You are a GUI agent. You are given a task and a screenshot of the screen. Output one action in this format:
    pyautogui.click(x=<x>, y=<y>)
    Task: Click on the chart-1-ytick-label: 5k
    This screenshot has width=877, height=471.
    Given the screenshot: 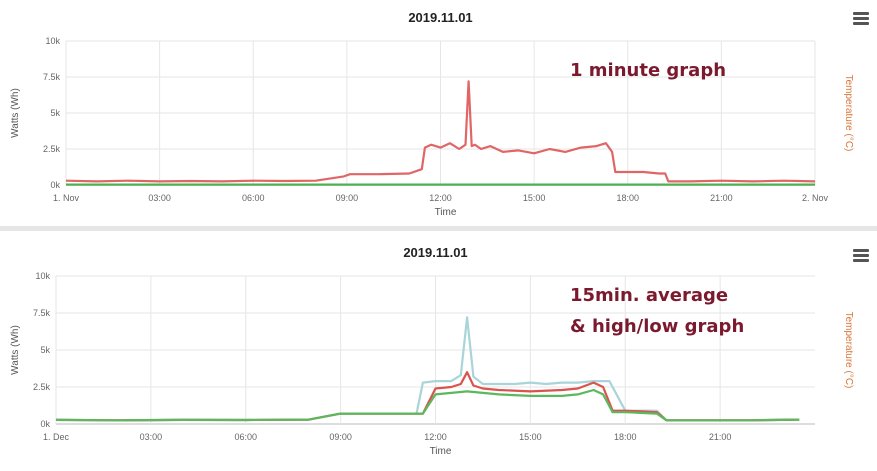 What is the action you would take?
    pyautogui.click(x=55, y=113)
    